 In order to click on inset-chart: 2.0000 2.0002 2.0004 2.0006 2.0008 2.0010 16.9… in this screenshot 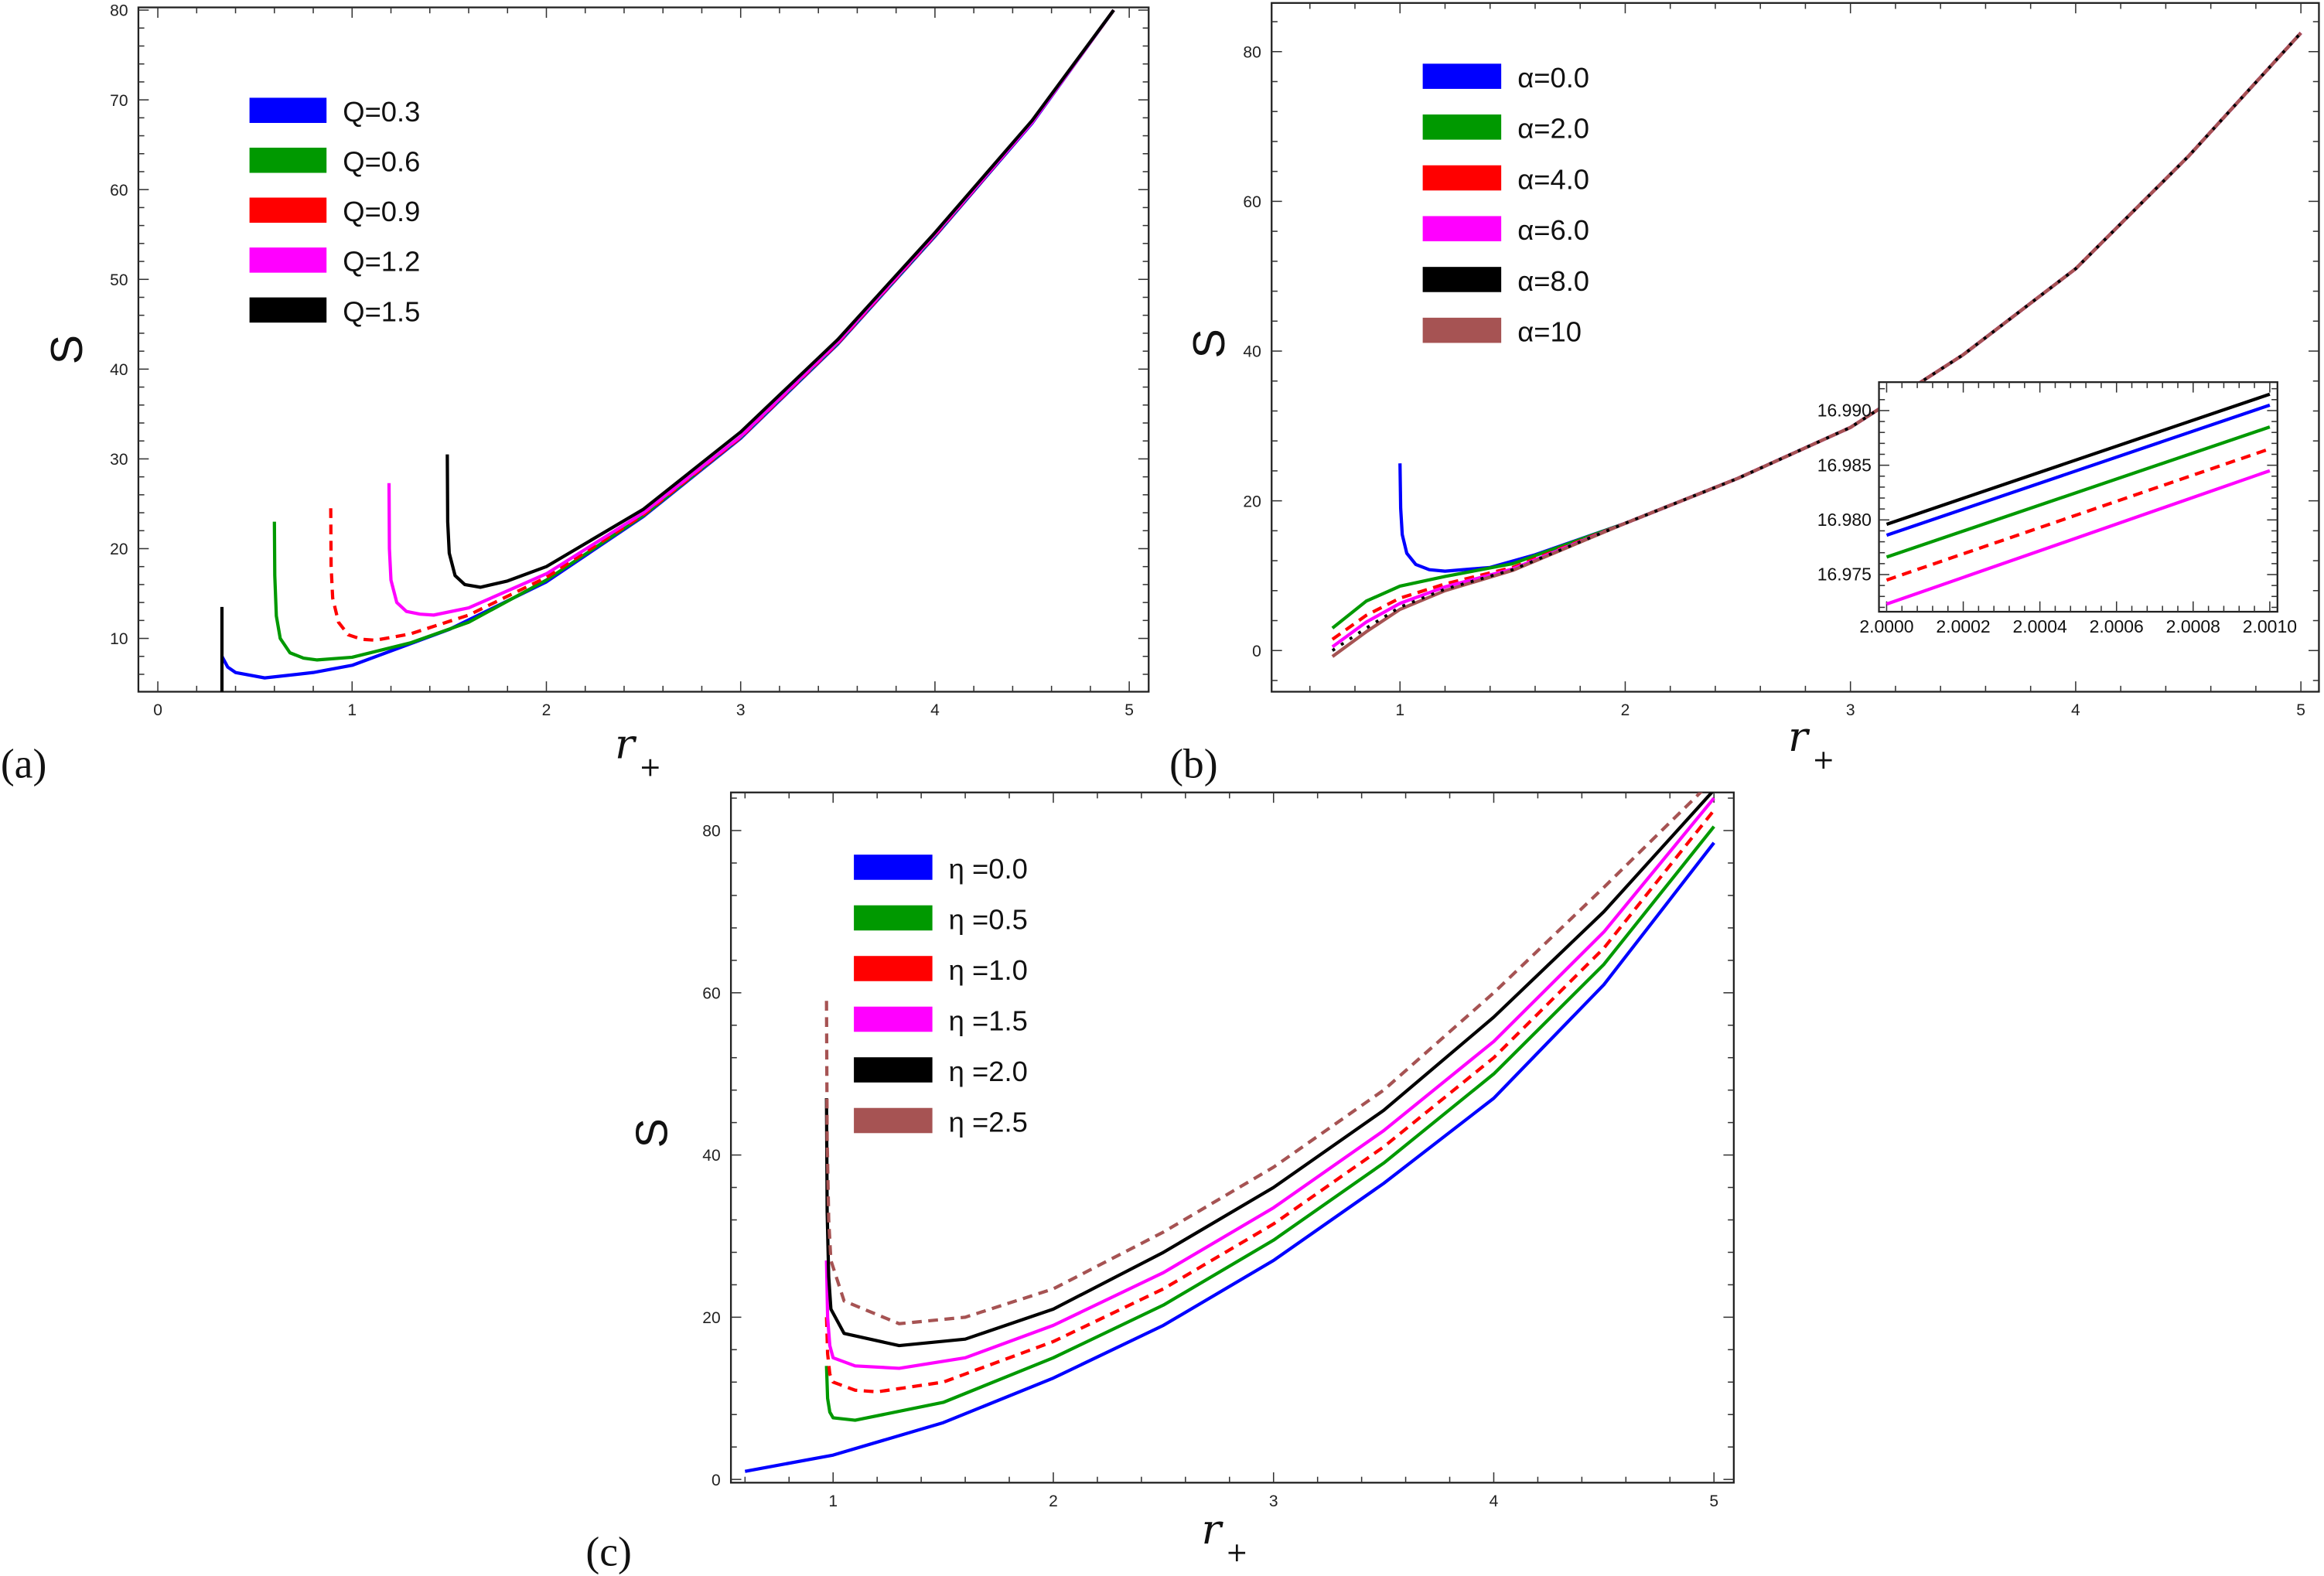, I will do `click(2057, 508)`.